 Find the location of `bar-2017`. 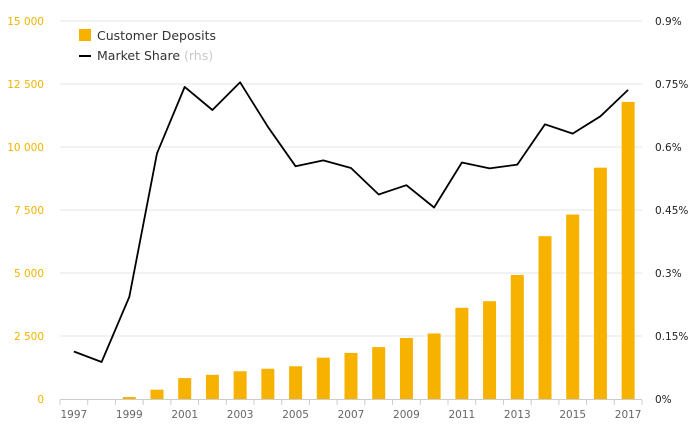

bar-2017 is located at coordinates (628, 250).